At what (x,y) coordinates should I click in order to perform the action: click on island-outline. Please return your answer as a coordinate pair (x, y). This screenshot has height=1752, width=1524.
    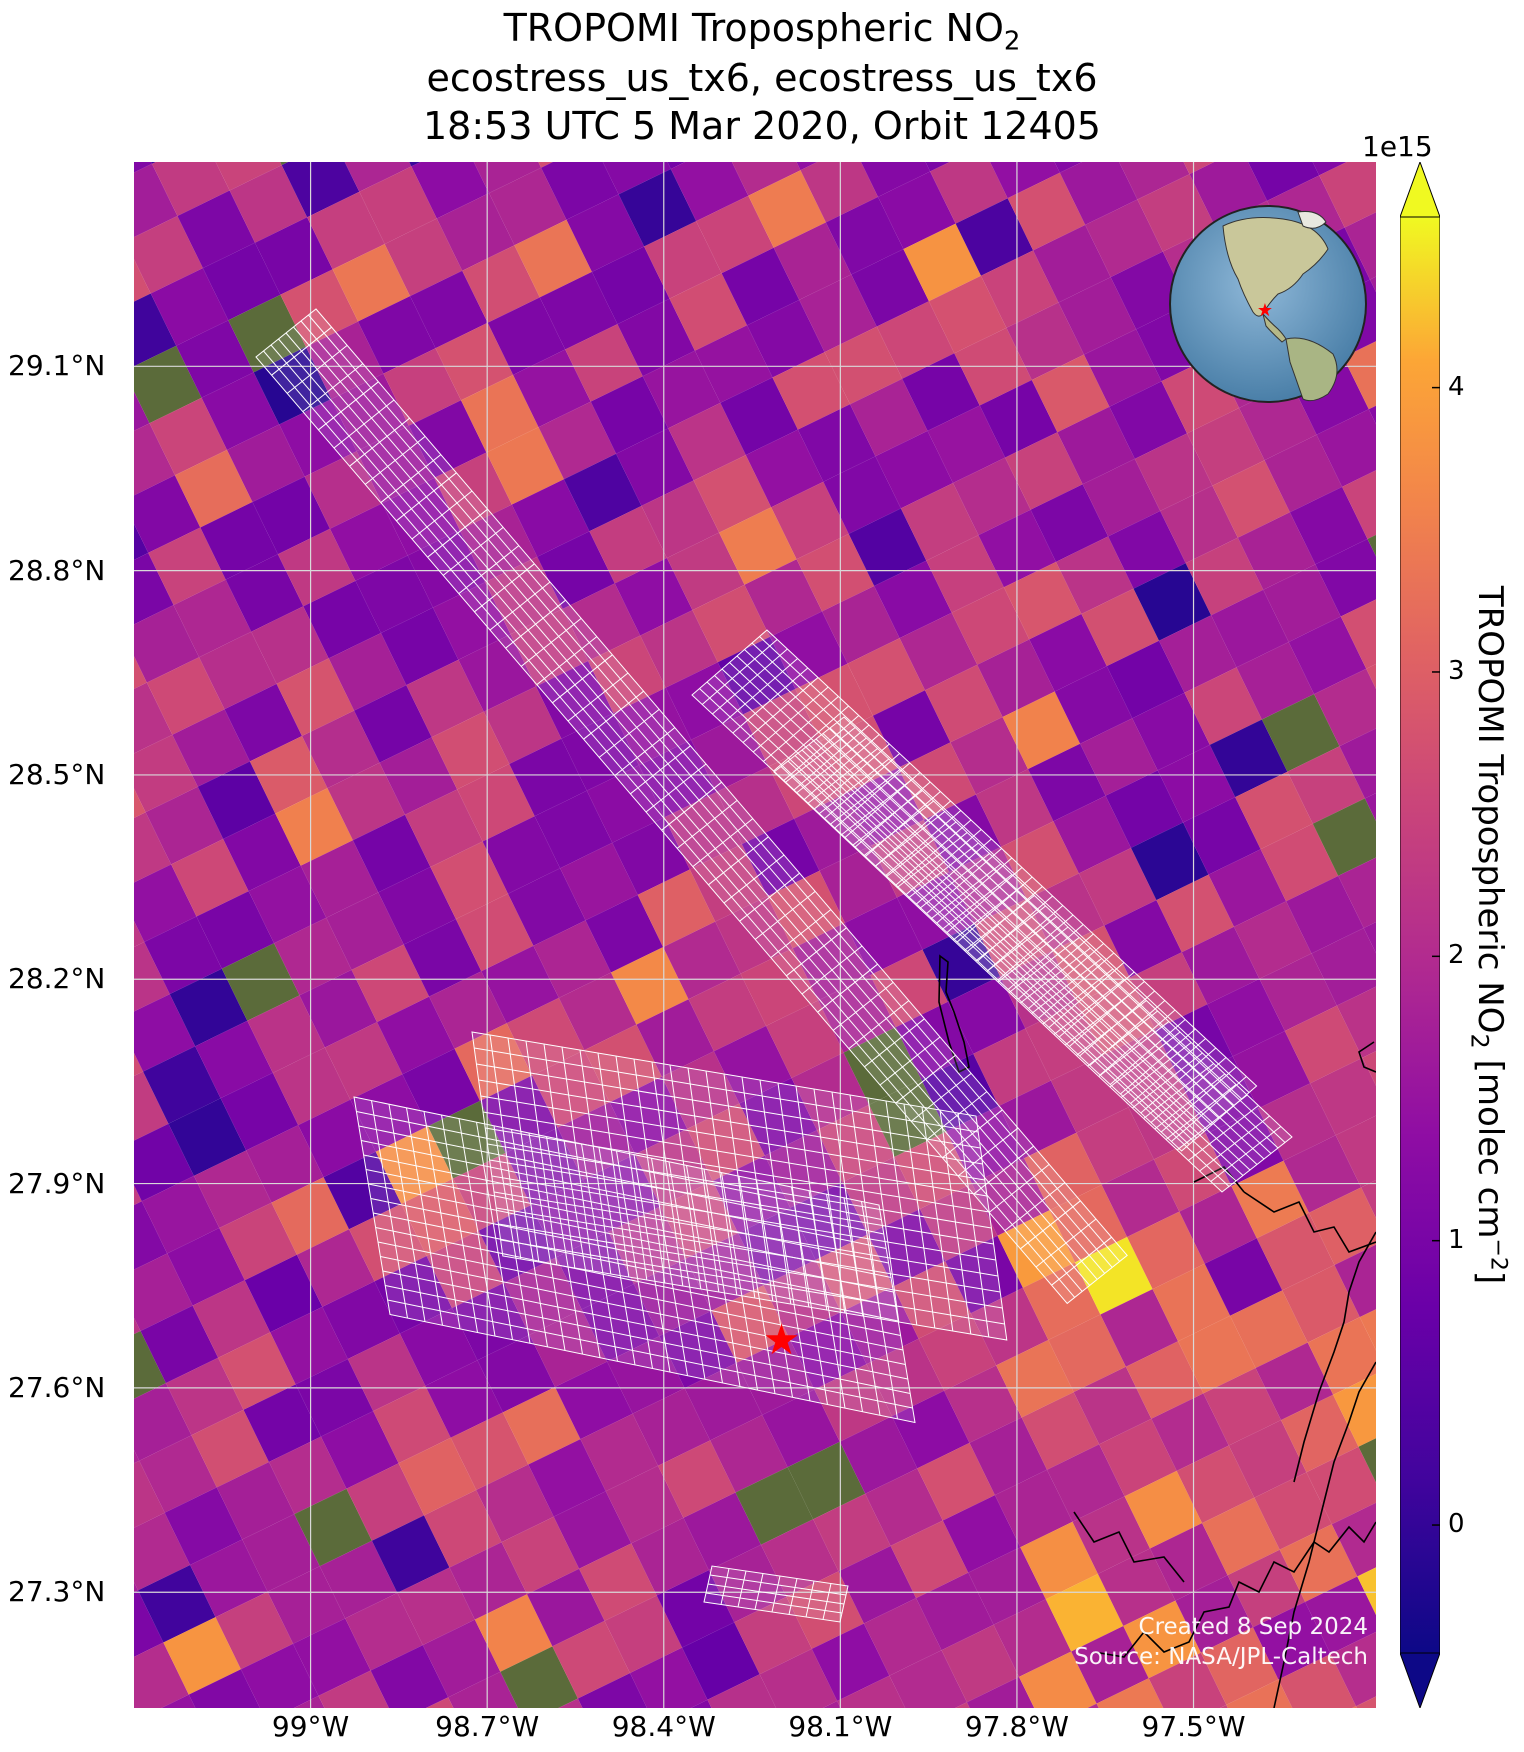
    Looking at the image, I should click on (954, 1014).